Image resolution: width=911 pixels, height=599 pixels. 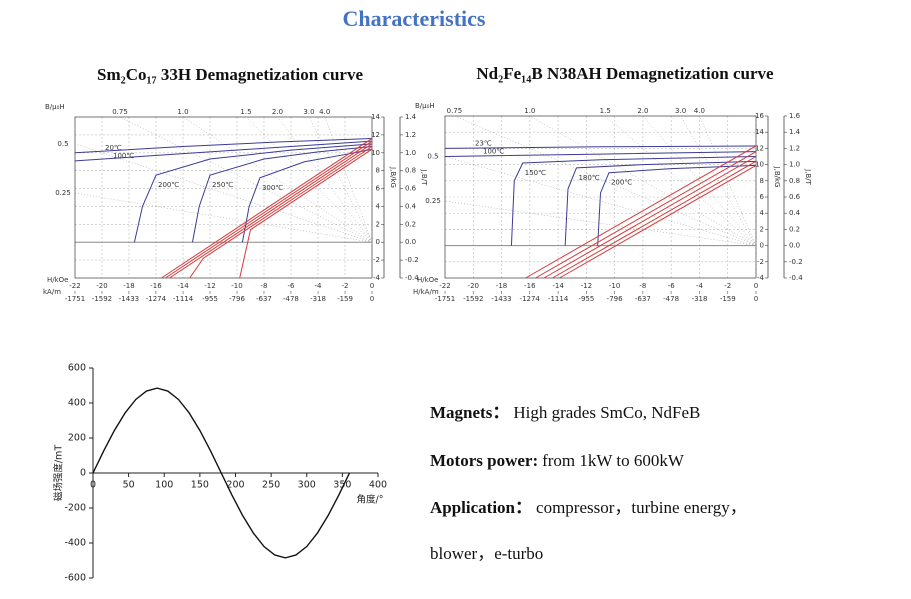 I want to click on x2-tick-label: -1433, so click(x=129, y=299).